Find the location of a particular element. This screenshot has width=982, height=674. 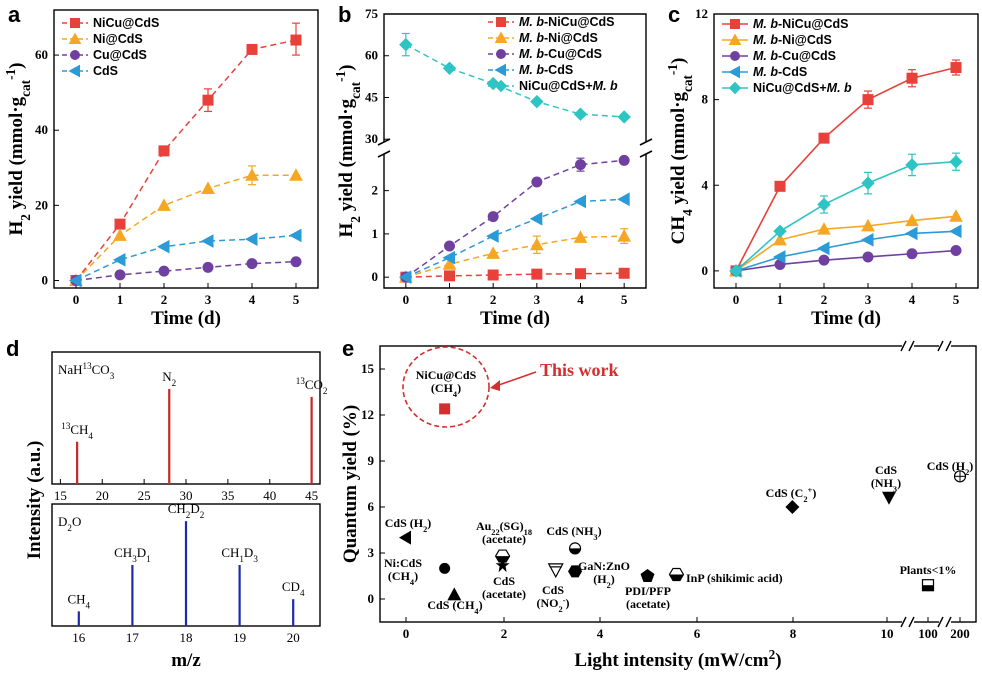

plot-frame-lower is located at coordinates (515, 221).